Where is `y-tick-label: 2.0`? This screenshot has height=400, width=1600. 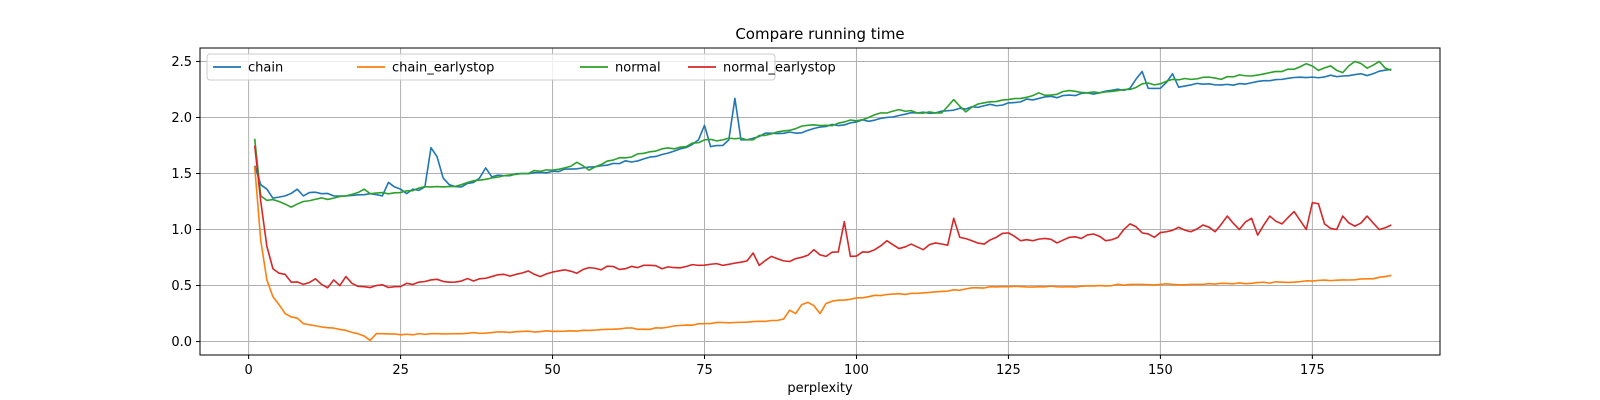
y-tick-label: 2.0 is located at coordinates (181, 118).